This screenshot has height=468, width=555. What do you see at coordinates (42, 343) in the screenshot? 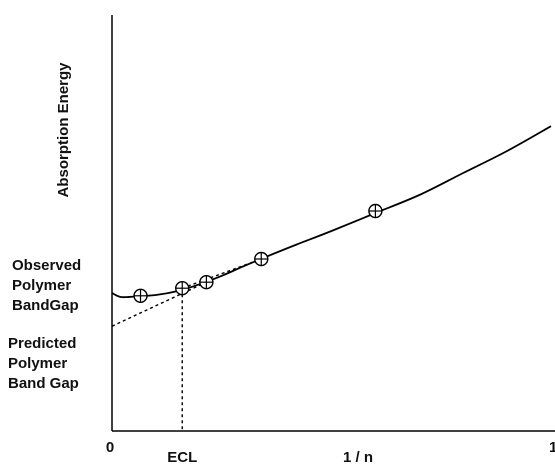
I see `predicted-label-line-1: Predicted` at bounding box center [42, 343].